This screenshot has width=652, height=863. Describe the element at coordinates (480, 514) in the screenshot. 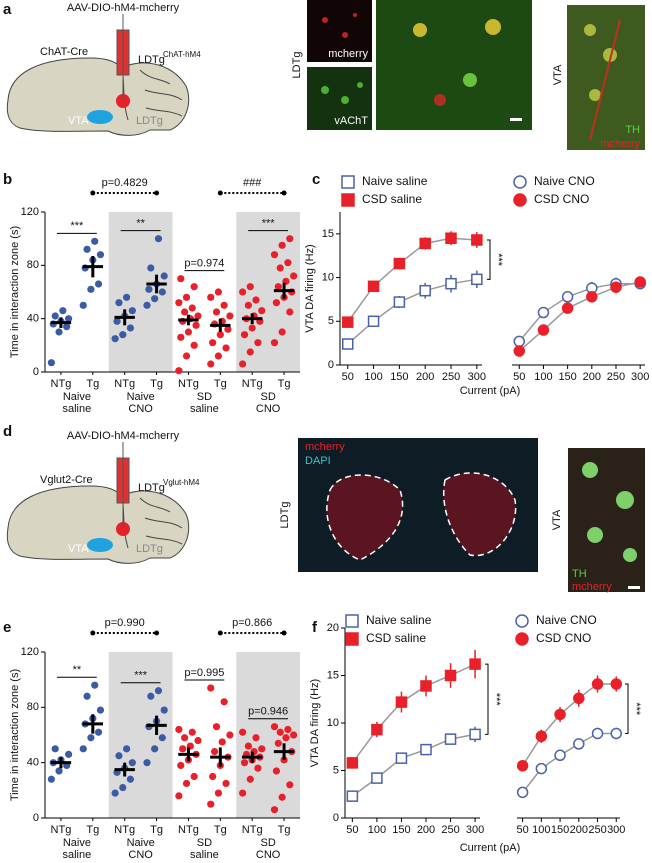

I see `ldtg-outline` at that location.